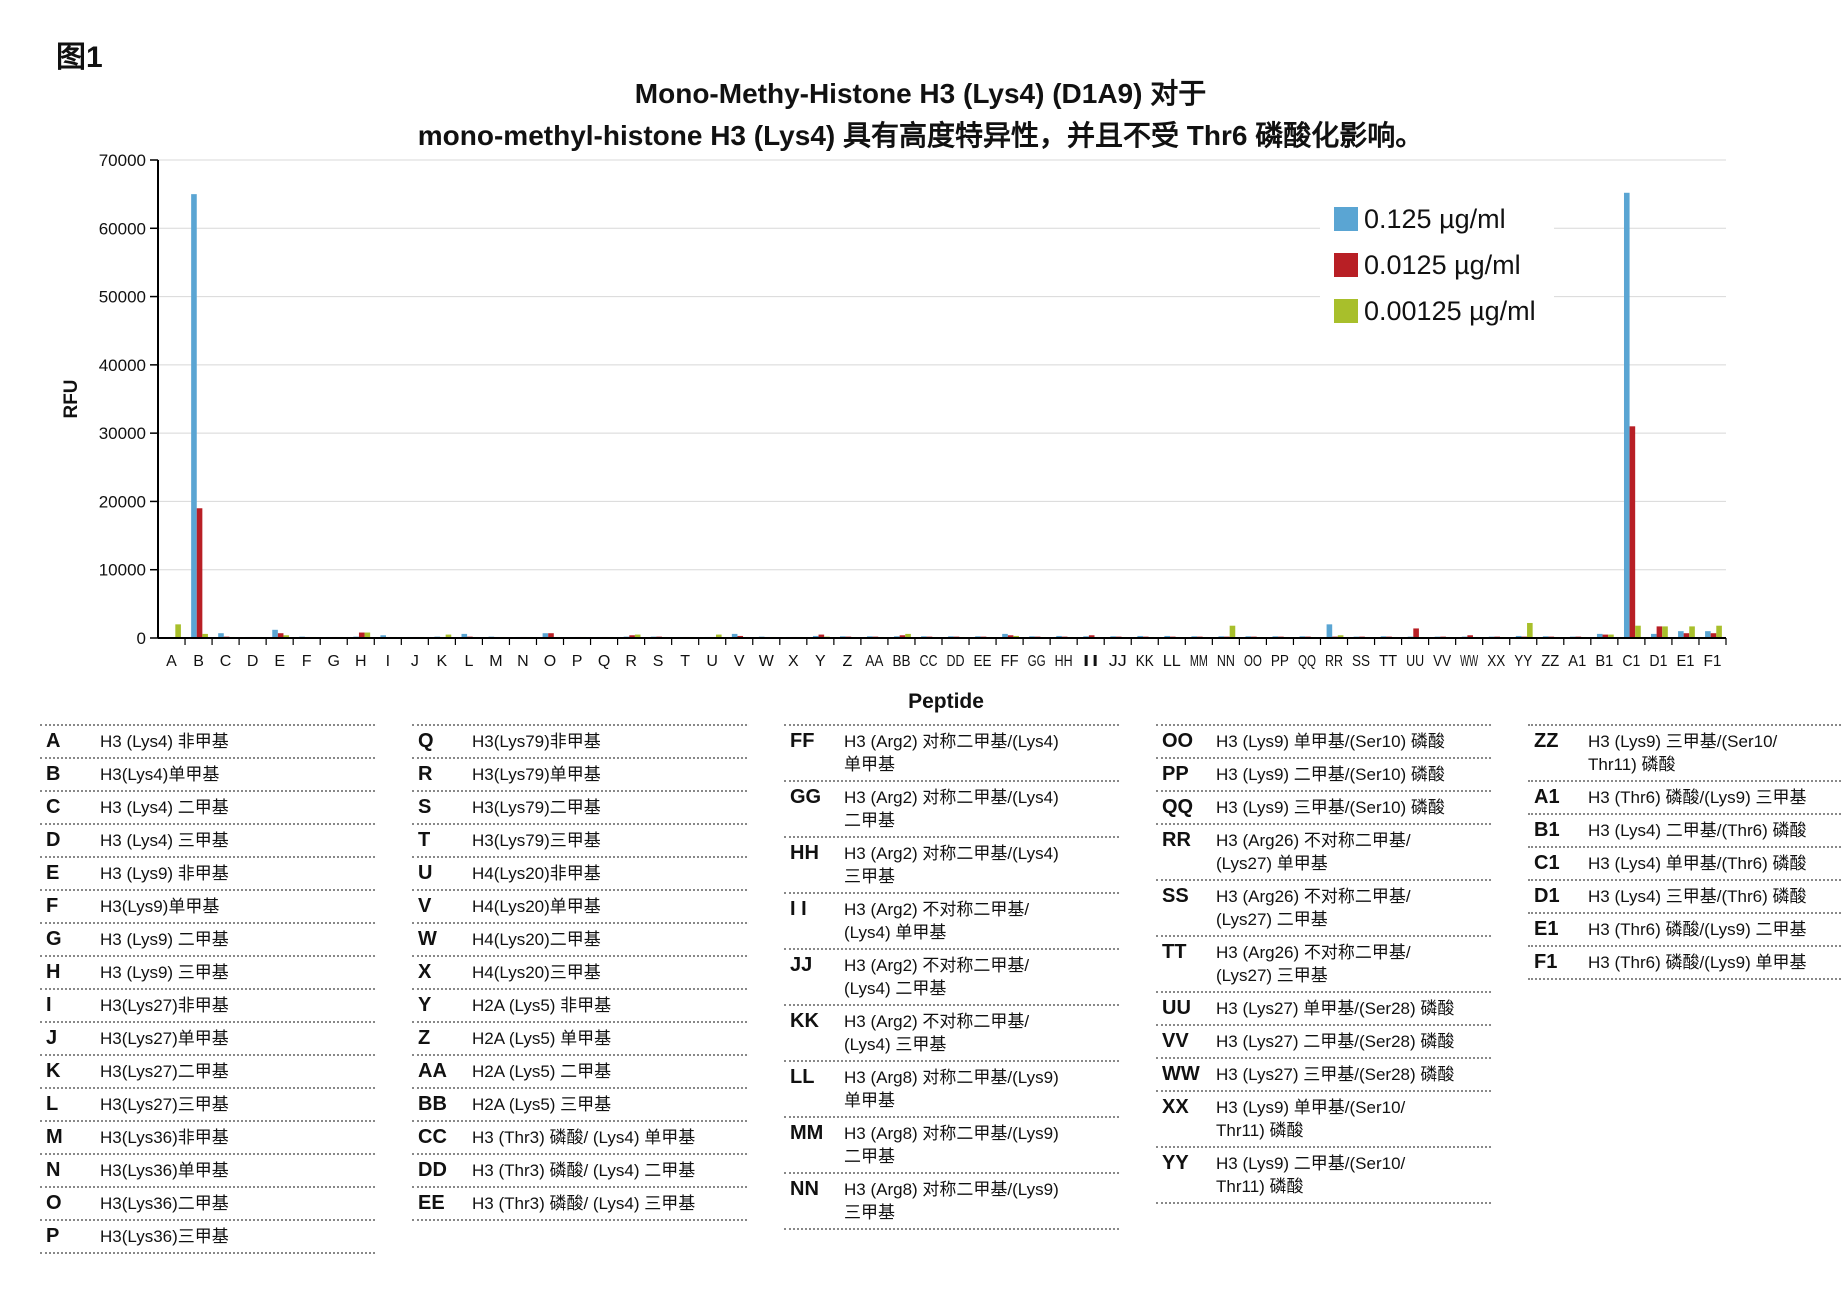 The width and height of the screenshot is (1841, 1290). I want to click on key-code: AA, so click(432, 1071).